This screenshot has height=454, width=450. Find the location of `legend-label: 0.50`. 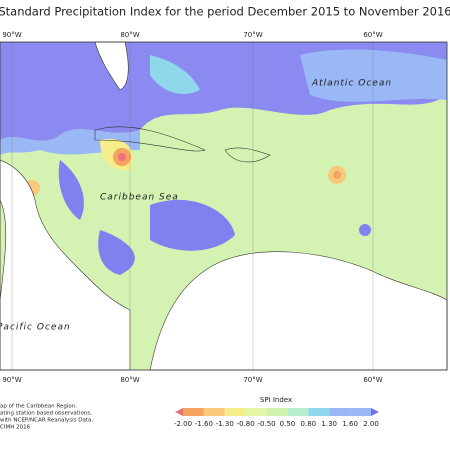

legend-label: 0.50 is located at coordinates (288, 424).